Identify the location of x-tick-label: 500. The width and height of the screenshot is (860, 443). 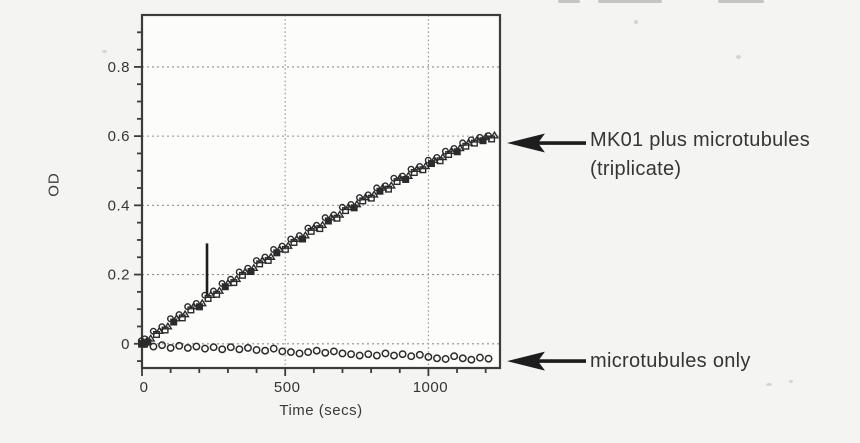
(287, 387).